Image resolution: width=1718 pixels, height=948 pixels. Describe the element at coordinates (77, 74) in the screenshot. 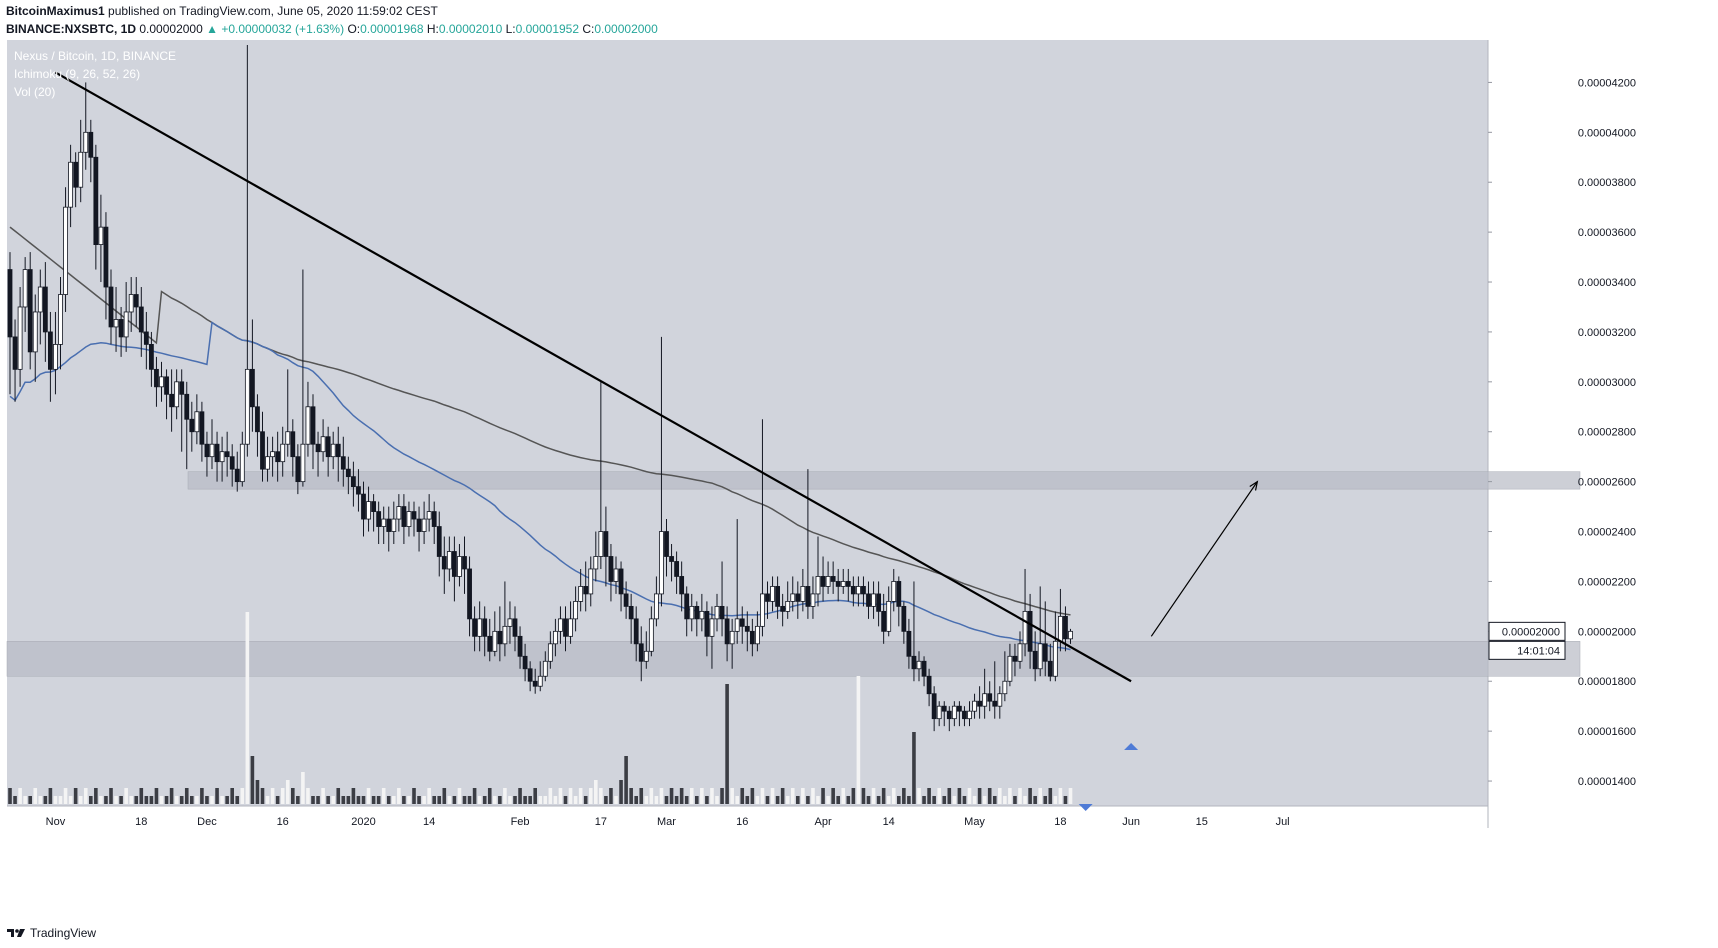

I see `legend-ichimoku: Ichimoku (9, 26, 52, 26)` at that location.